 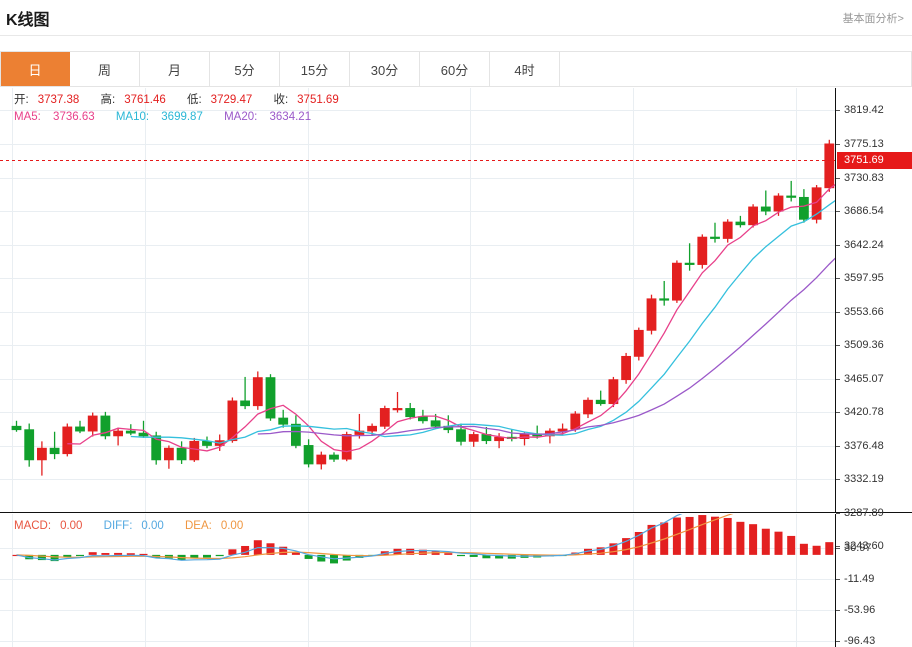 What do you see at coordinates (855, 579) in the screenshot?
I see `macd-tick: -11.49` at bounding box center [855, 579].